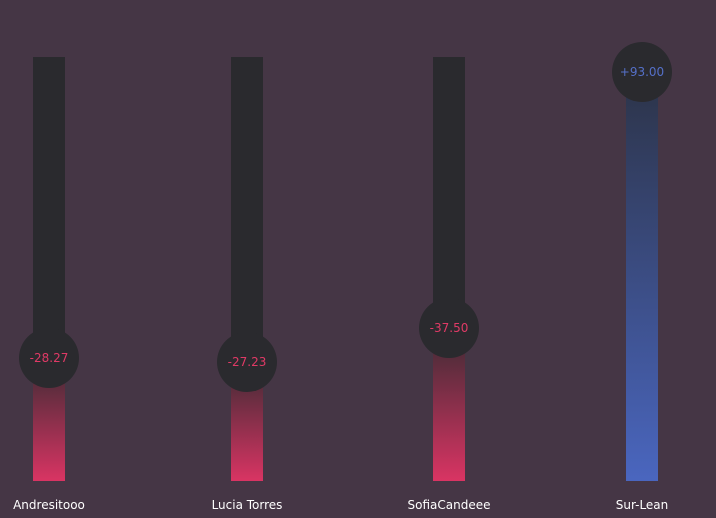  Describe the element at coordinates (247, 362) in the screenshot. I see `slider-knob: -27.23` at that location.